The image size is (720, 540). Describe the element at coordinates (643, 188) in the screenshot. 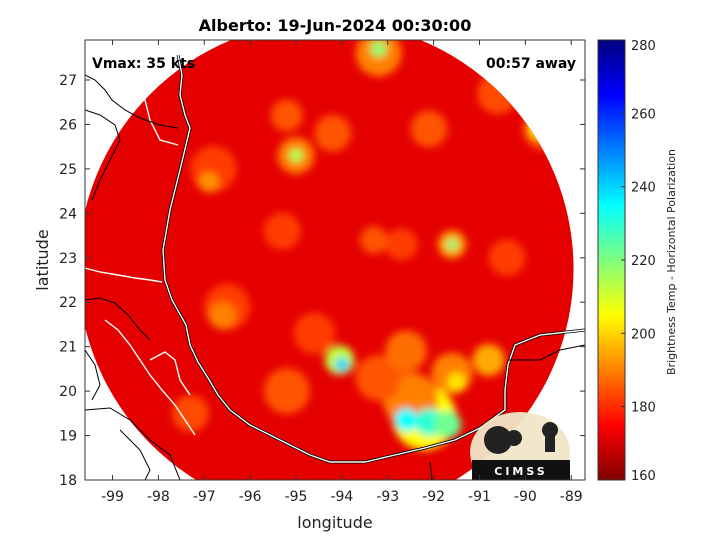

I see `colorbar-tick-label: 240` at that location.